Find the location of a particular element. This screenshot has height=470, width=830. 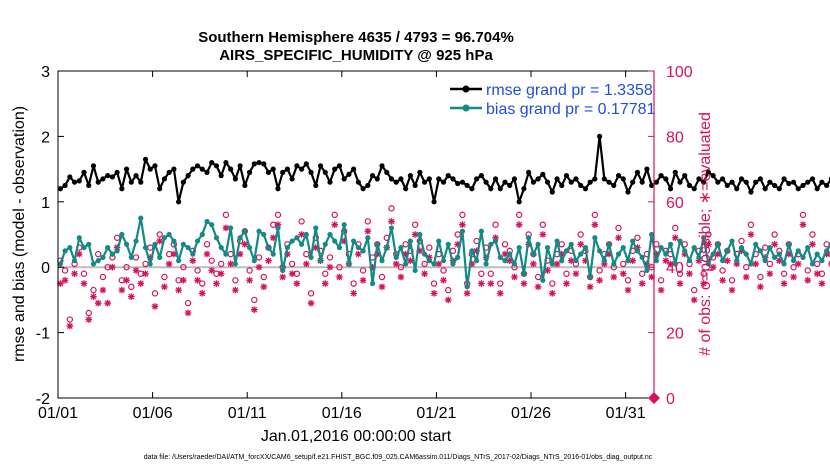

y-tick-label: 1 is located at coordinates (45, 203).